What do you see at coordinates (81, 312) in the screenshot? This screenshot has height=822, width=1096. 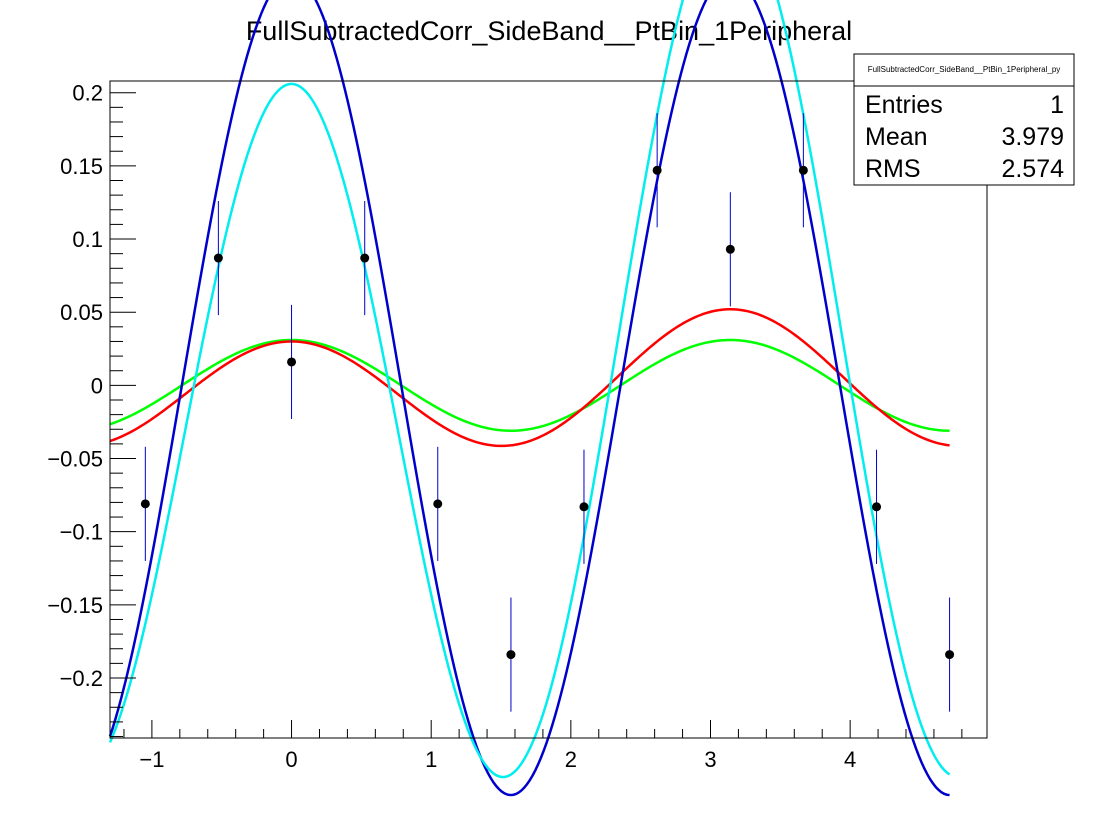 I see `y-tick-label: 0.05` at bounding box center [81, 312].